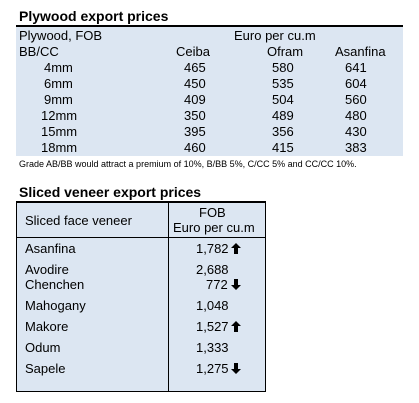 This screenshot has width=419, height=403. Describe the element at coordinates (110, 192) in the screenshot. I see `veneer-title: Sliced veneer export prices` at that location.